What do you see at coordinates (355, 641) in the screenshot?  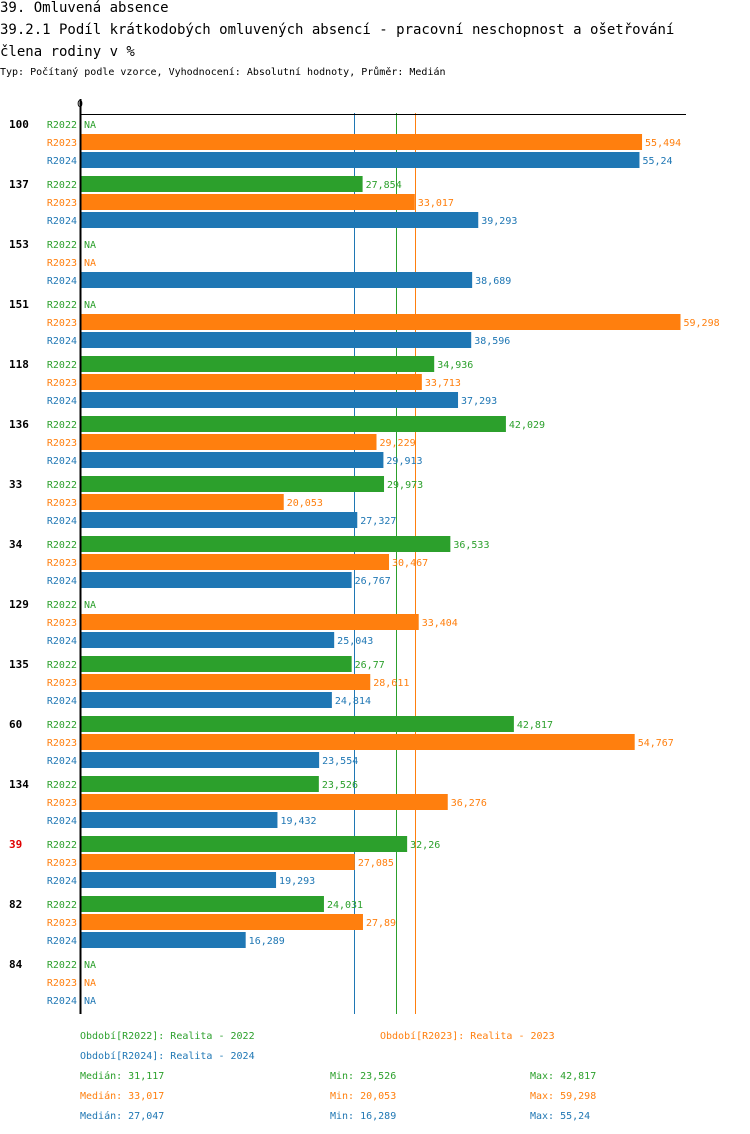 I see `data-label: 25,043` at bounding box center [355, 641].